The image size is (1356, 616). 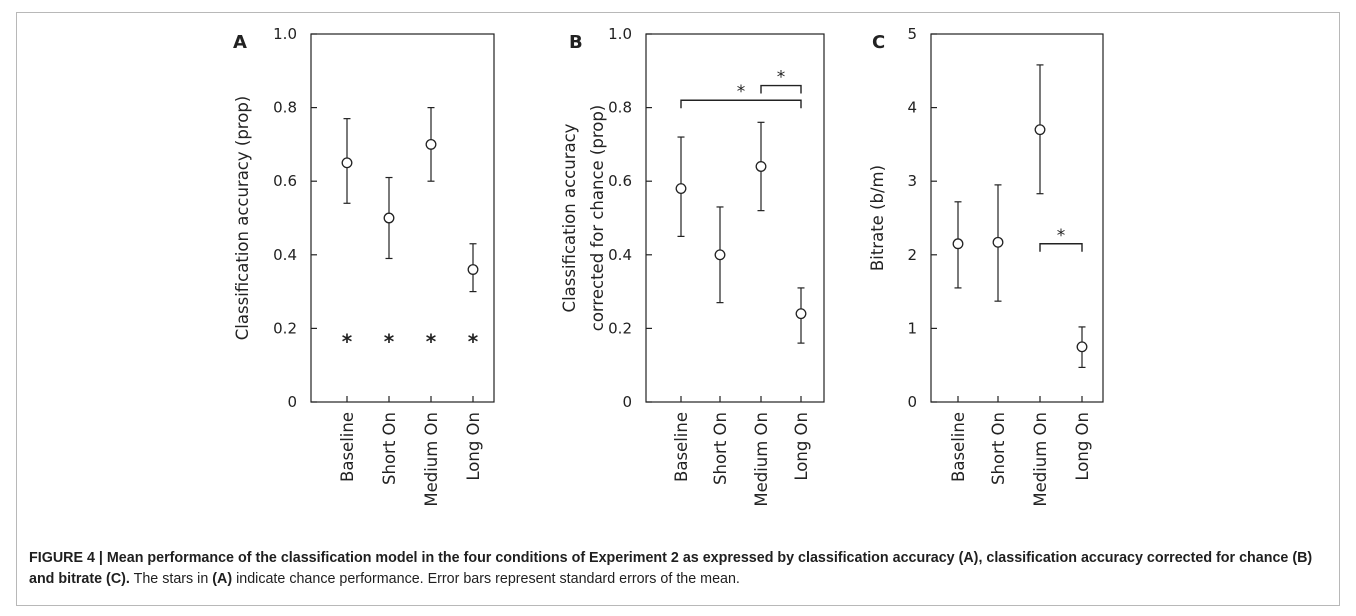 What do you see at coordinates (912, 181) in the screenshot?
I see `y-tick-label: 3` at bounding box center [912, 181].